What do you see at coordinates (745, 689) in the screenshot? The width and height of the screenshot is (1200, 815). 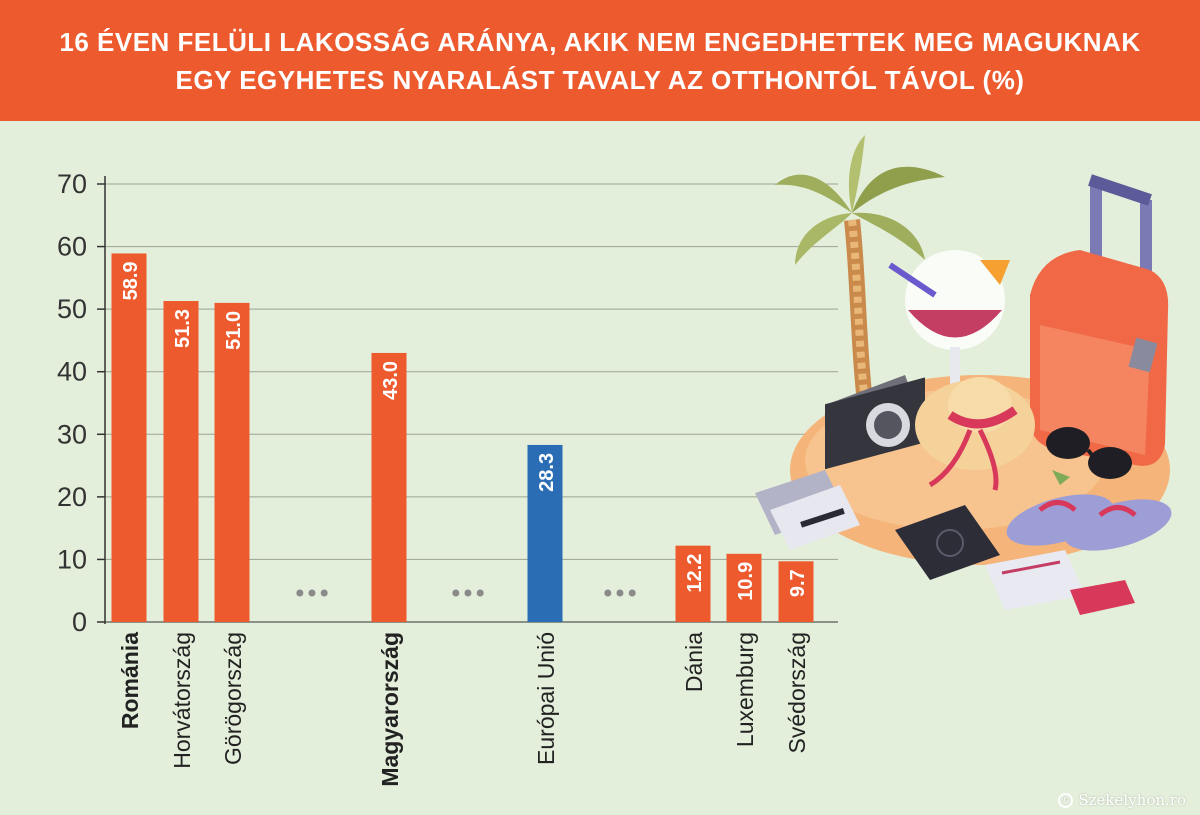 I see `x-tick-label: Luxemburg` at bounding box center [745, 689].